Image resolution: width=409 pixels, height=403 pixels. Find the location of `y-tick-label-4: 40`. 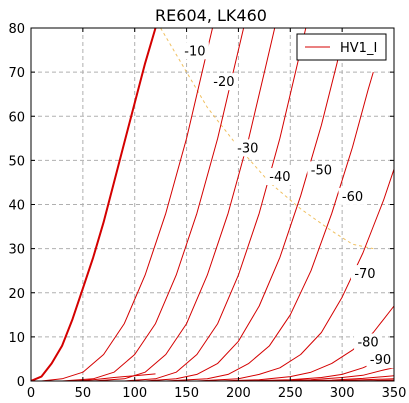

y-tick-label-4: 40 is located at coordinates (16, 206).